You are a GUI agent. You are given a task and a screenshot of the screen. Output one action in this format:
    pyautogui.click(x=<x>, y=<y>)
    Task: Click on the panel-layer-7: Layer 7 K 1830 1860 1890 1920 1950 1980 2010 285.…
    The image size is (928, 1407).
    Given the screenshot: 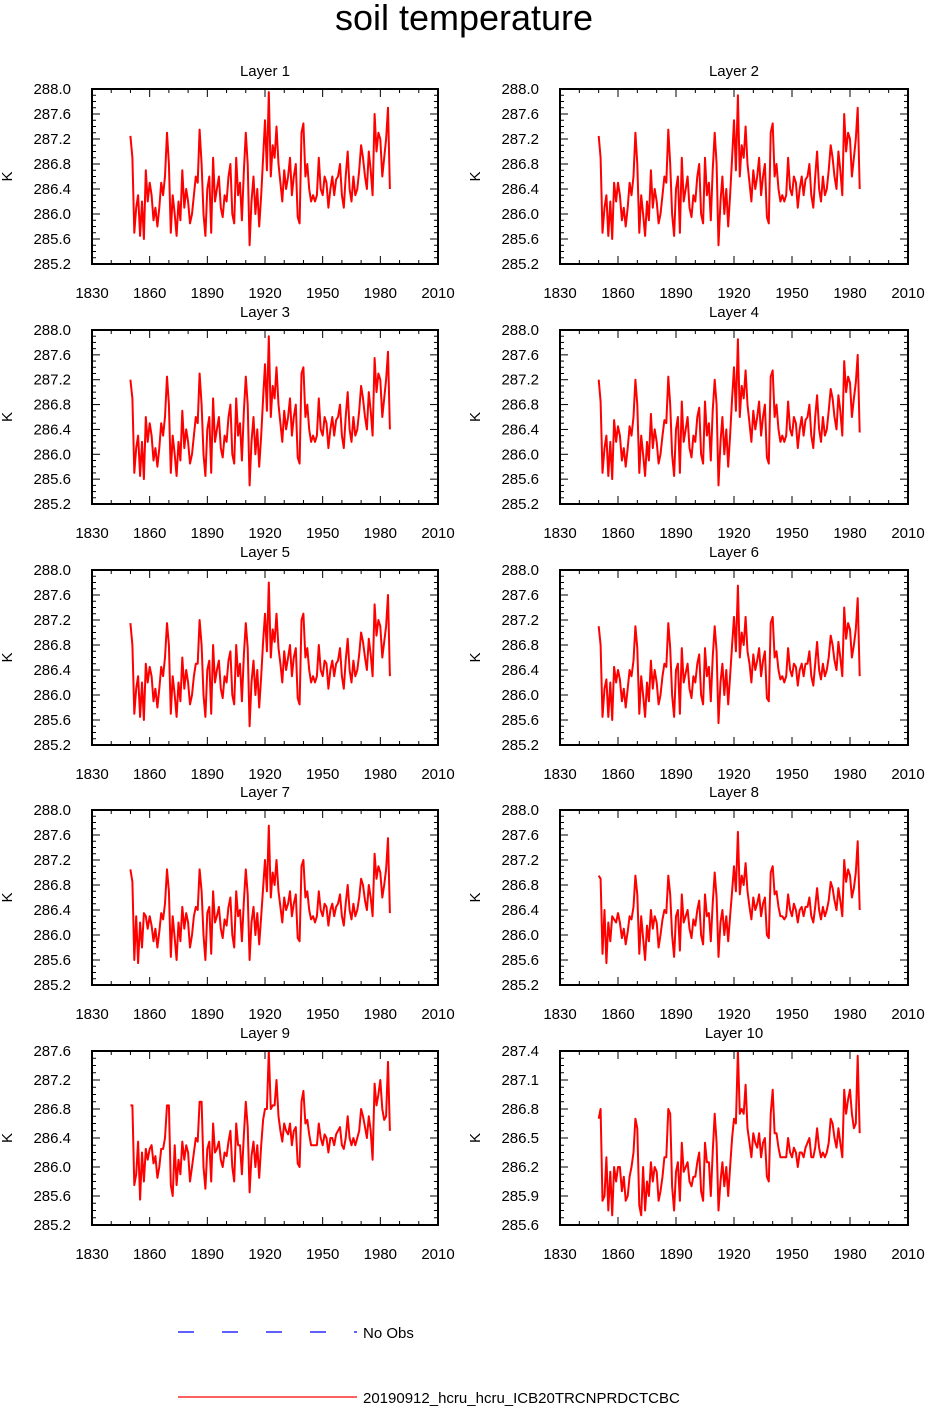 What is the action you would take?
    pyautogui.click(x=227, y=903)
    